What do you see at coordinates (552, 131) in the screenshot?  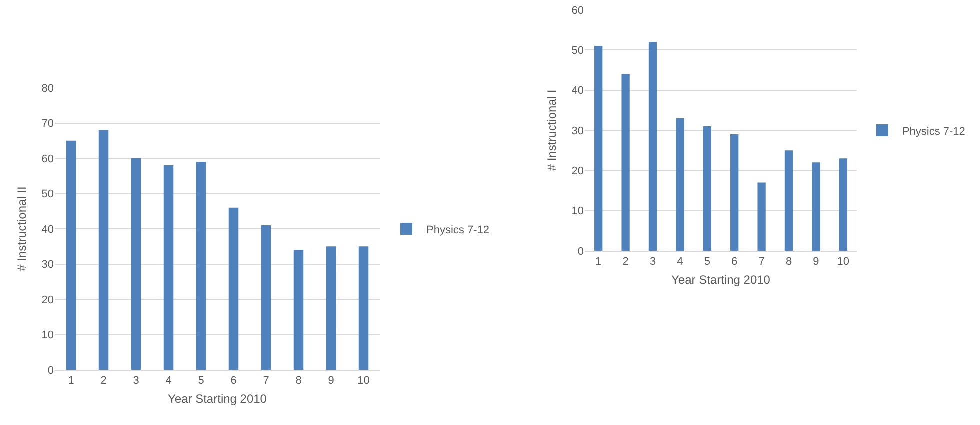 I see `y-axis-title: # Instructional I` at bounding box center [552, 131].